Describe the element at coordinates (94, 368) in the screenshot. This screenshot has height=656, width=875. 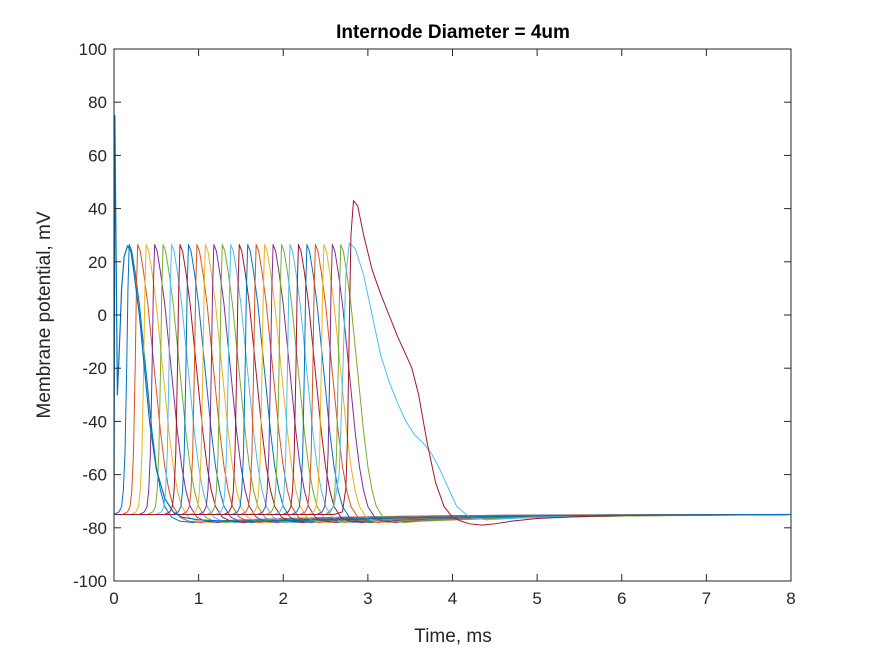
I see `y-tick-label: -20` at that location.